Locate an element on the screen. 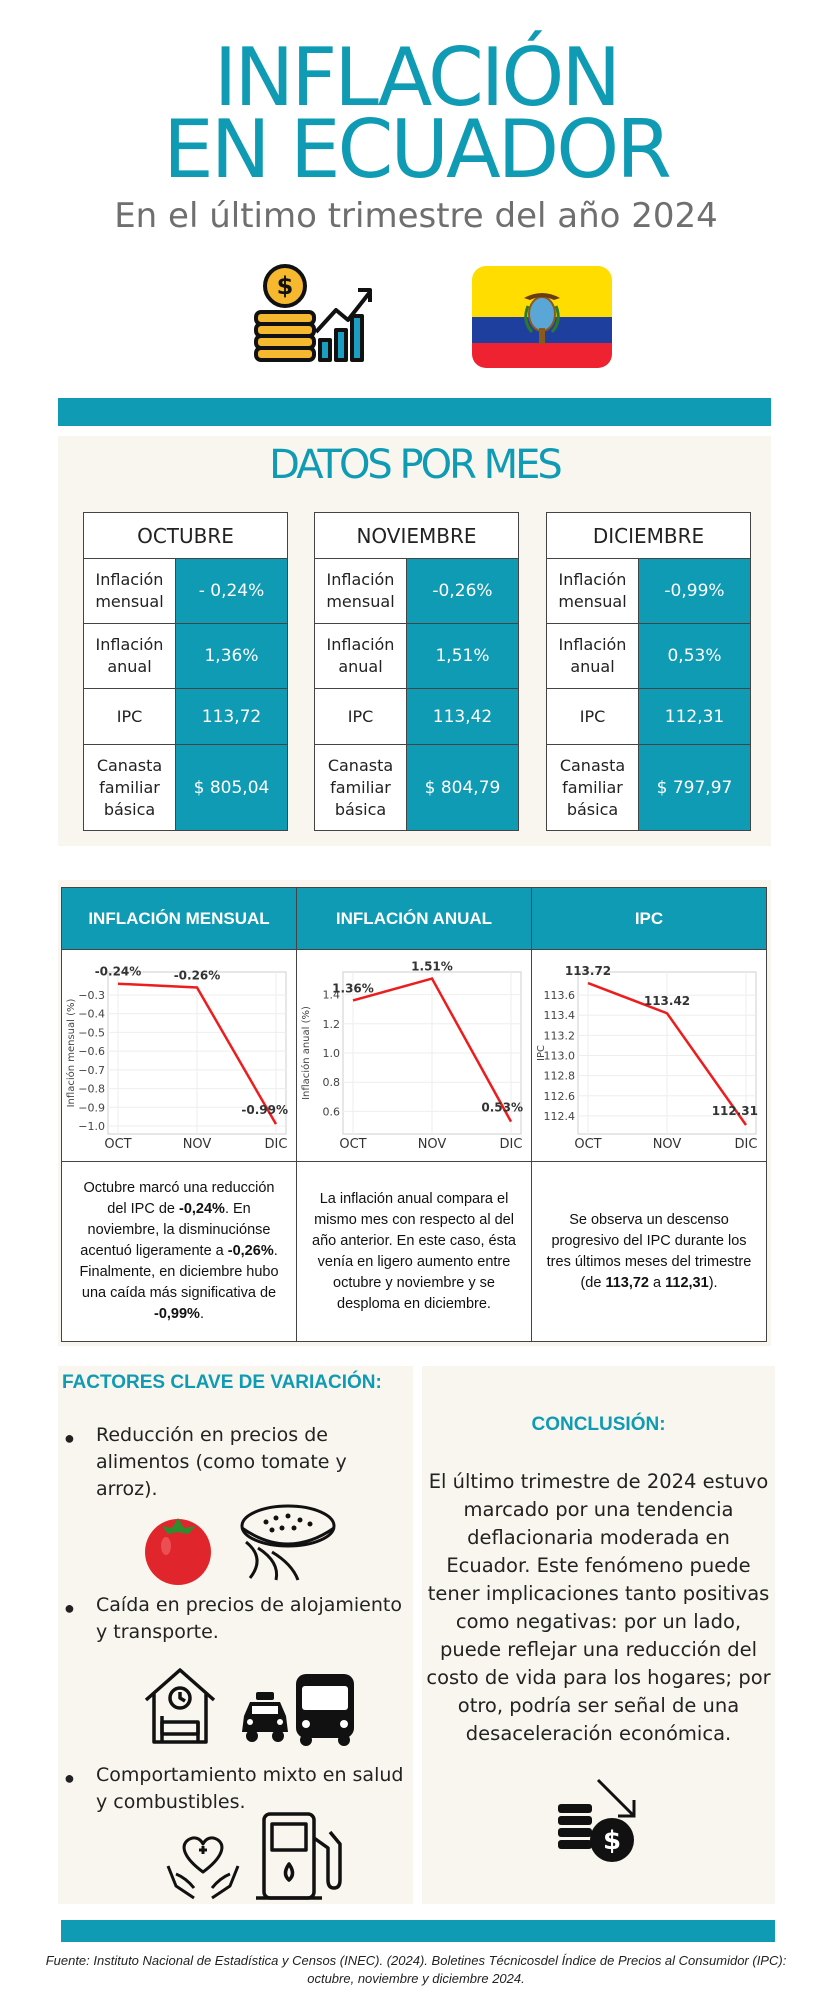  data-label: 113.72 is located at coordinates (588, 971).